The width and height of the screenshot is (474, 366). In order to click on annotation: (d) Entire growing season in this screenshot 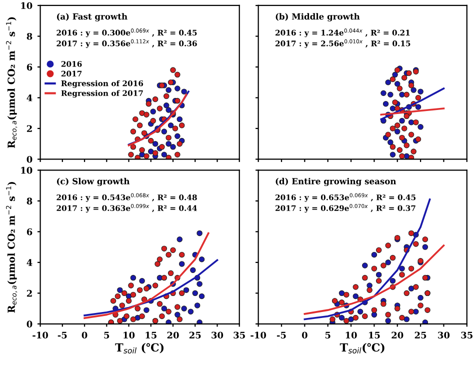, I will do `click(336, 182)`.